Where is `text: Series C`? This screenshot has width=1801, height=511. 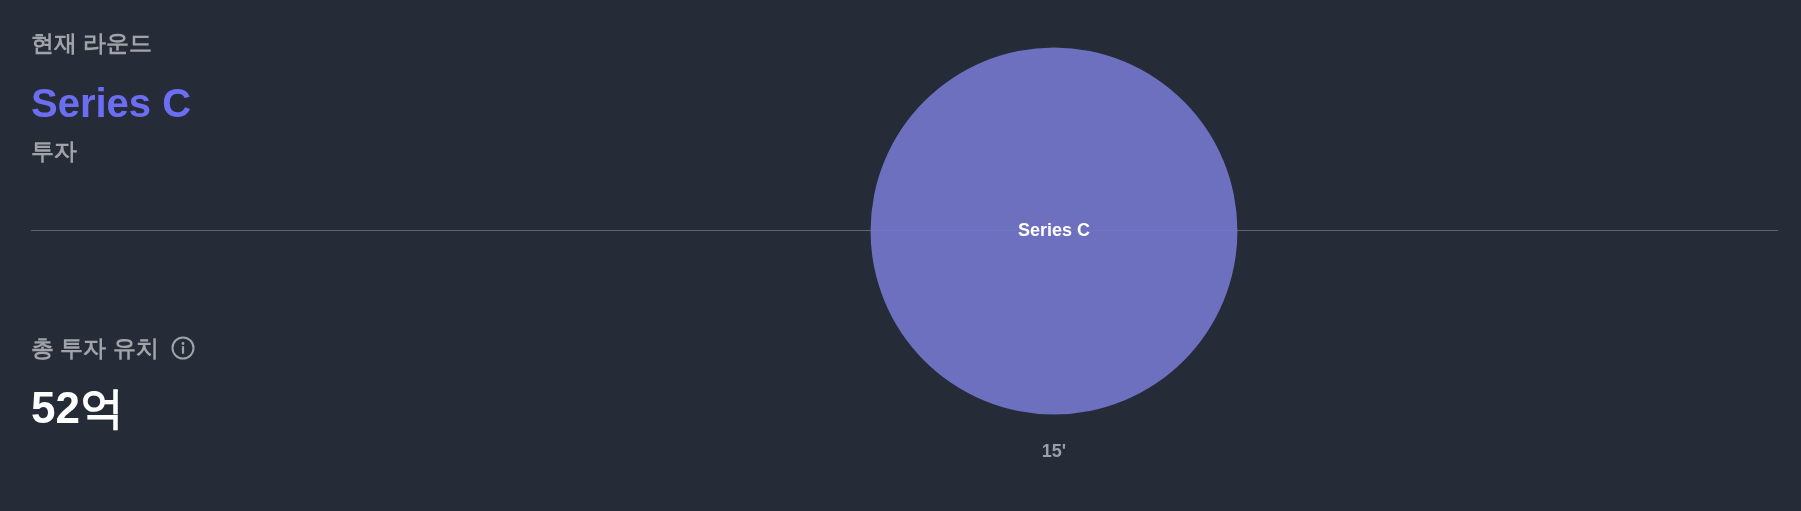 text: Series C is located at coordinates (111, 103).